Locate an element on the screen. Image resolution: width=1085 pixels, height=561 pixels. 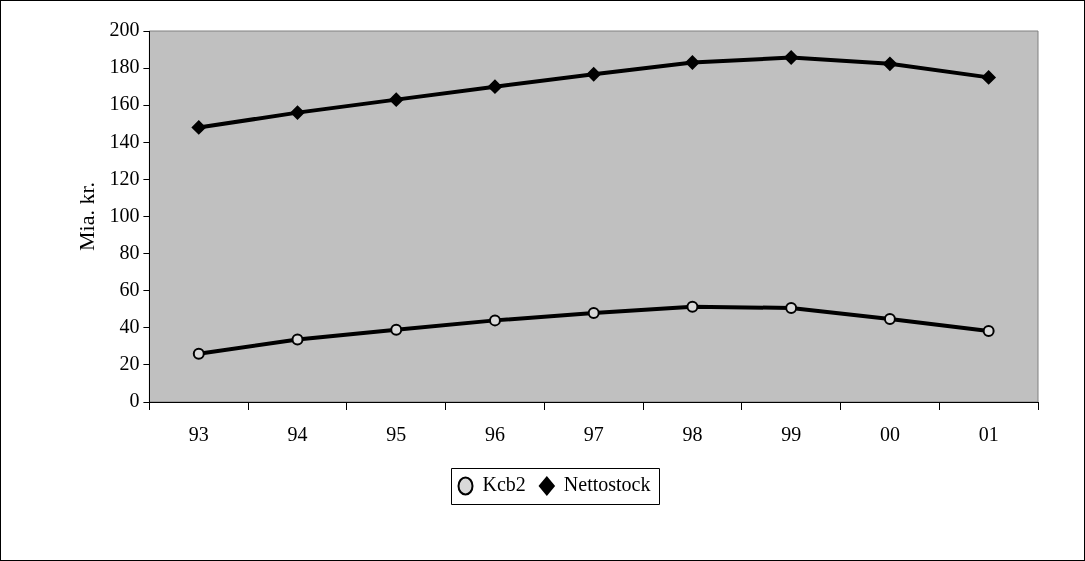
y-tick-label: 160 is located at coordinates (124, 103).